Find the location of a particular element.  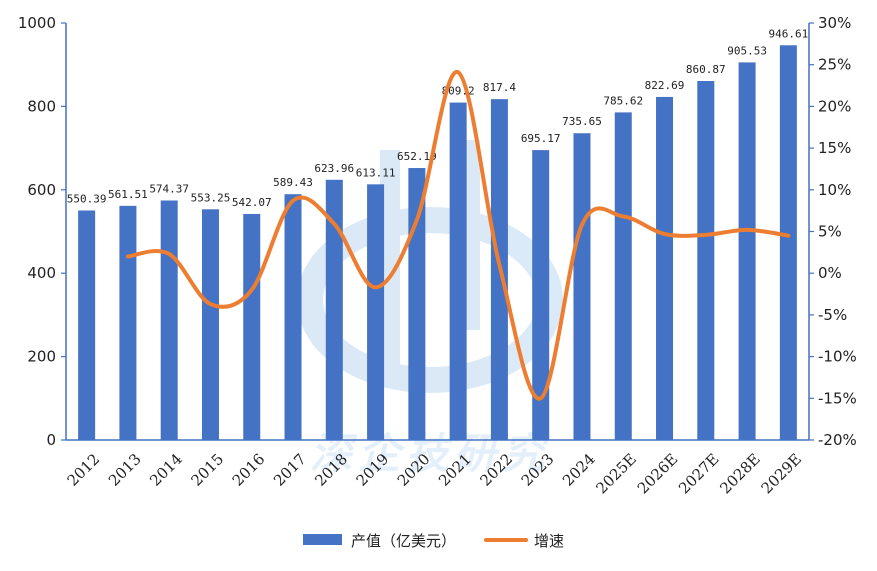

bar-data-label: 695.17 is located at coordinates (541, 138).